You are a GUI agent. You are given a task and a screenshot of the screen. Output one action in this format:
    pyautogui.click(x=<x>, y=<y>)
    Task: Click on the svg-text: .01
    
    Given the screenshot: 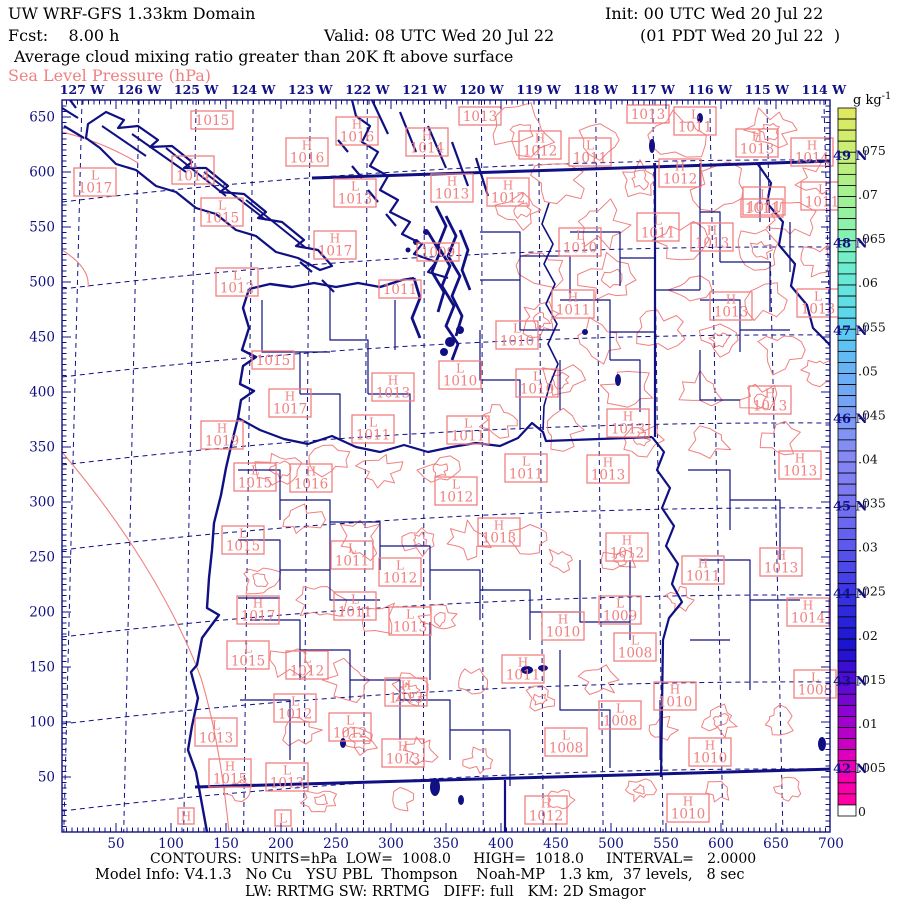 What is the action you would take?
    pyautogui.click(x=868, y=723)
    